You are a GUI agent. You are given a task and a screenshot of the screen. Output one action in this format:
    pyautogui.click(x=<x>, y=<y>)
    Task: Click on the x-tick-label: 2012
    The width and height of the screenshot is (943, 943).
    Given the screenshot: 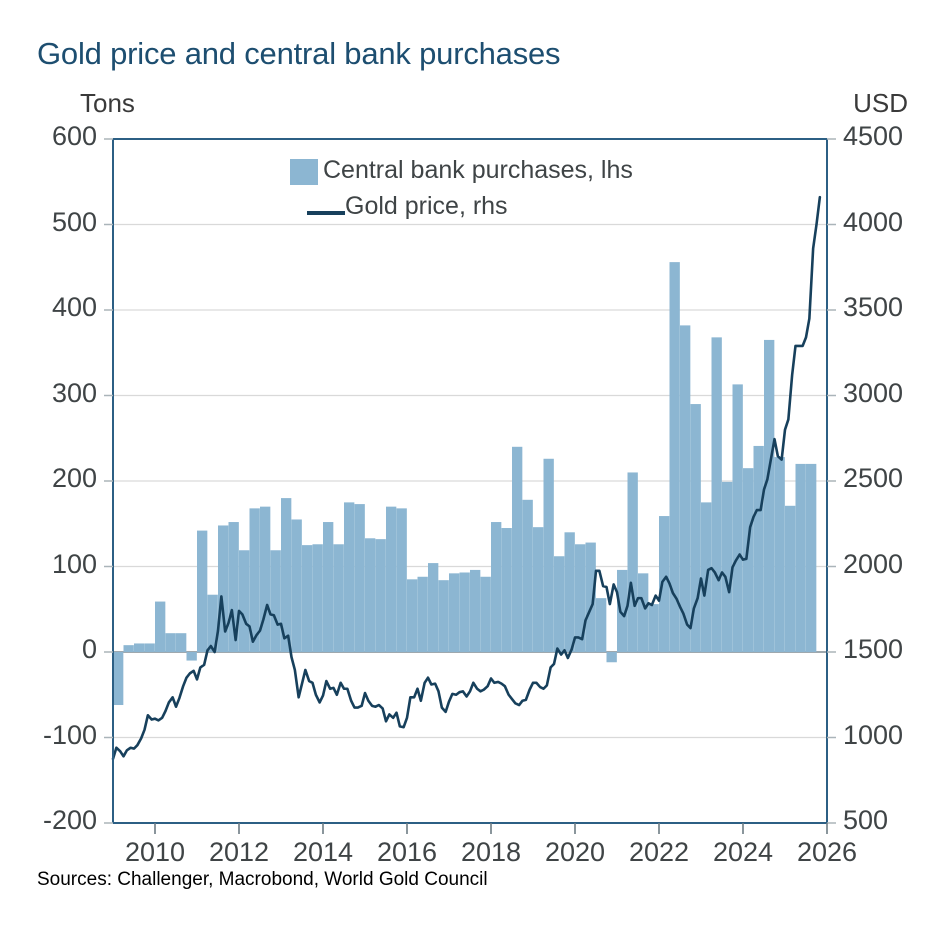 What is the action you would take?
    pyautogui.click(x=239, y=852)
    